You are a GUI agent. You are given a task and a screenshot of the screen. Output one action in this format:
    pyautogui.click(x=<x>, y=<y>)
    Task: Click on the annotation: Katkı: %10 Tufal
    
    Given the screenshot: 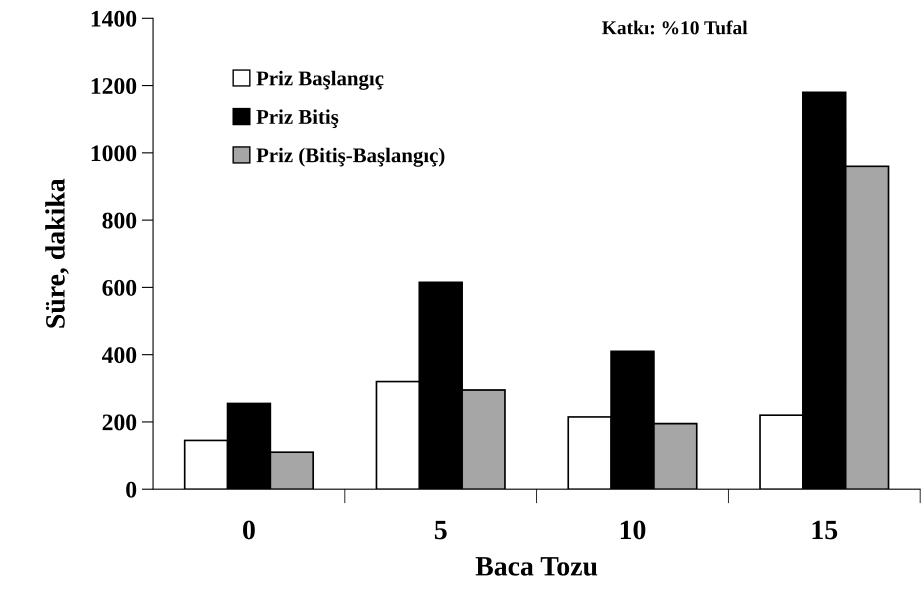 What is the action you would take?
    pyautogui.click(x=675, y=27)
    